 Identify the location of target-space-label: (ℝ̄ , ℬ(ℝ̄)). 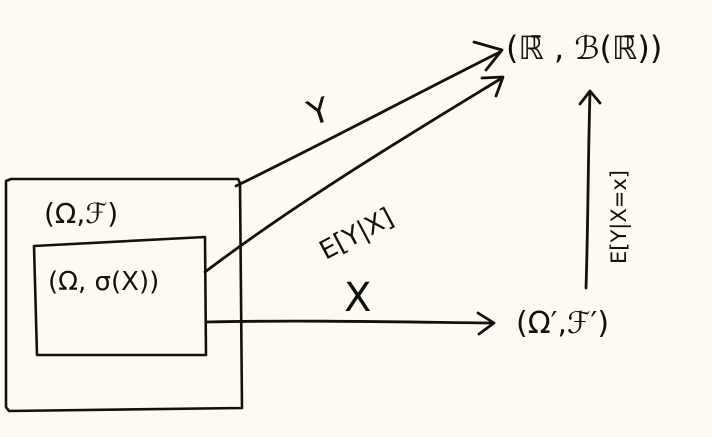
(584, 48).